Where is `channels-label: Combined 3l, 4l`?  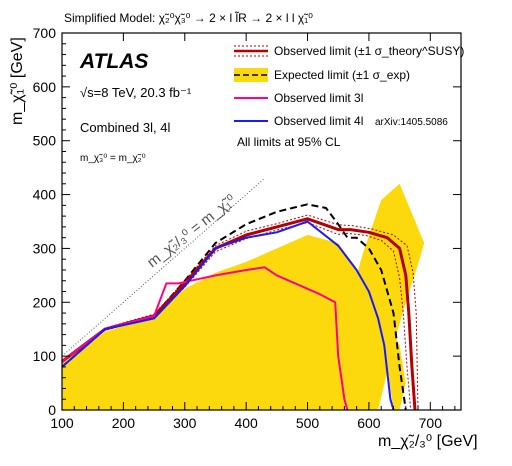 channels-label: Combined 3l, 4l is located at coordinates (125, 127).